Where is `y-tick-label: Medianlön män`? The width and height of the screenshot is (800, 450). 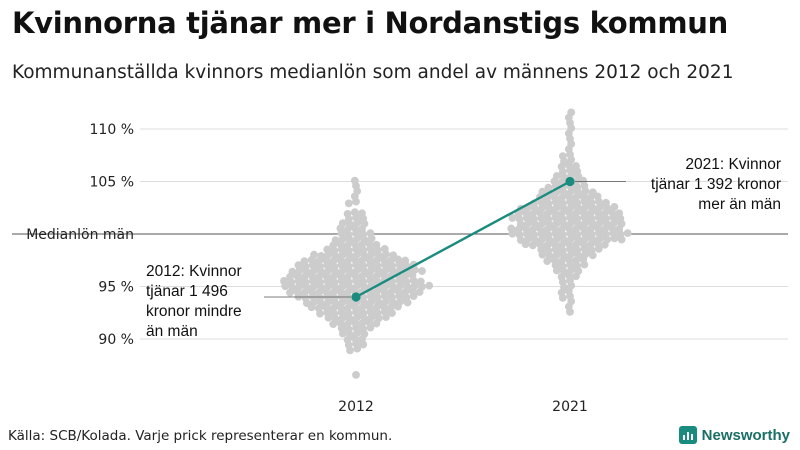
y-tick-label: Medianlön män is located at coordinates (80, 235).